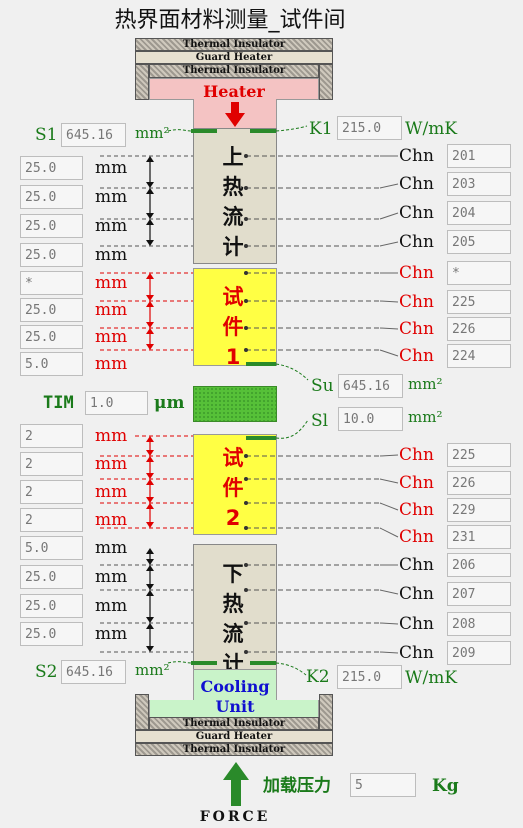 This screenshot has height=828, width=523. What do you see at coordinates (425, 417) in the screenshot?
I see `sl-unit: mm²` at bounding box center [425, 417].